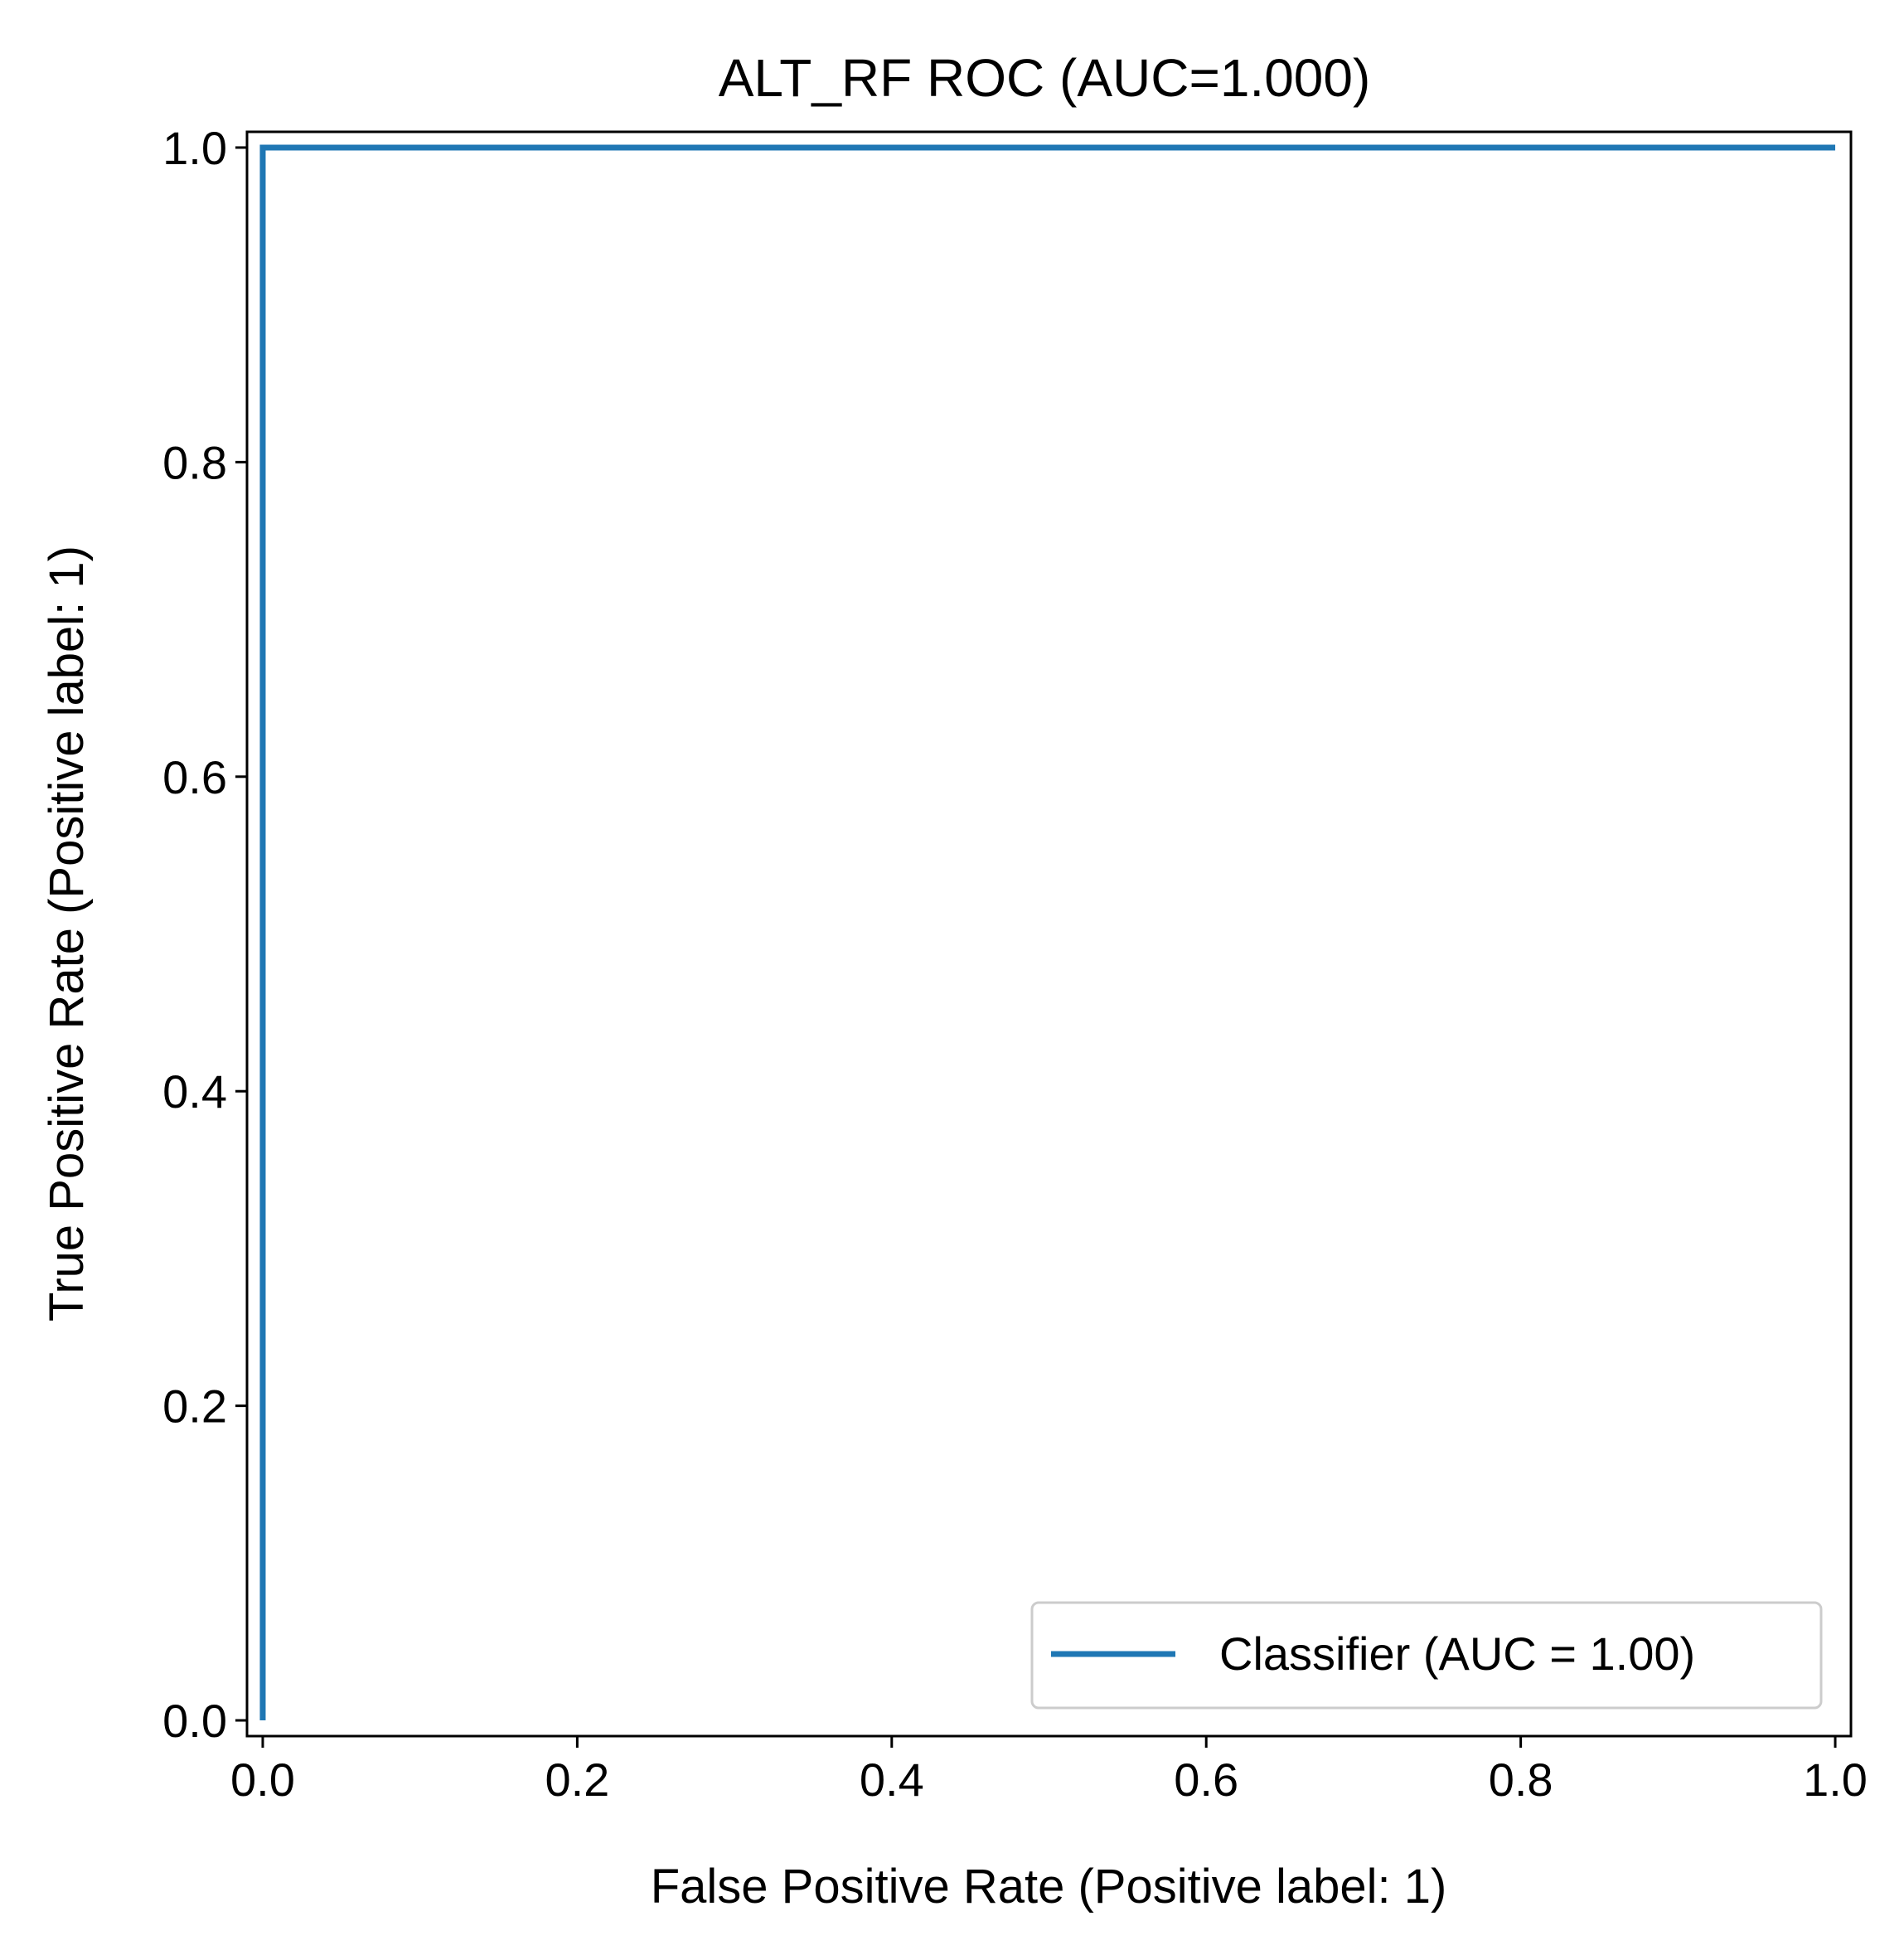  What do you see at coordinates (1206, 1780) in the screenshot?
I see `x-tick-label: 0.6` at bounding box center [1206, 1780].